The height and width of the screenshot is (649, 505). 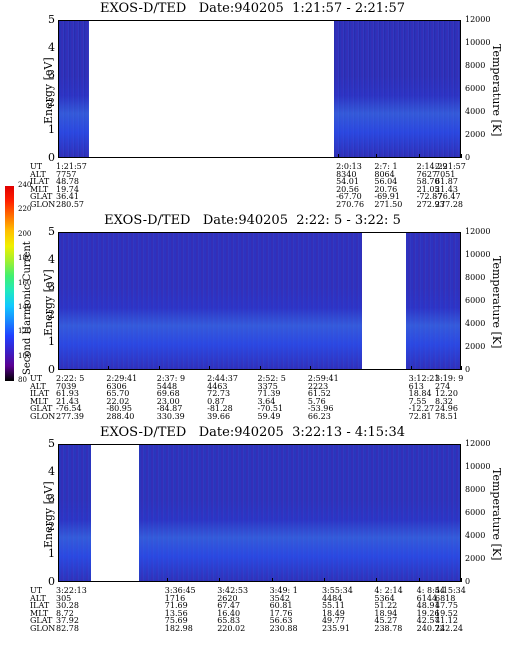 What do you see at coordinates (428, 606) in the screenshot?
I see `orbit-table-cell: 48.91` at bounding box center [428, 606].